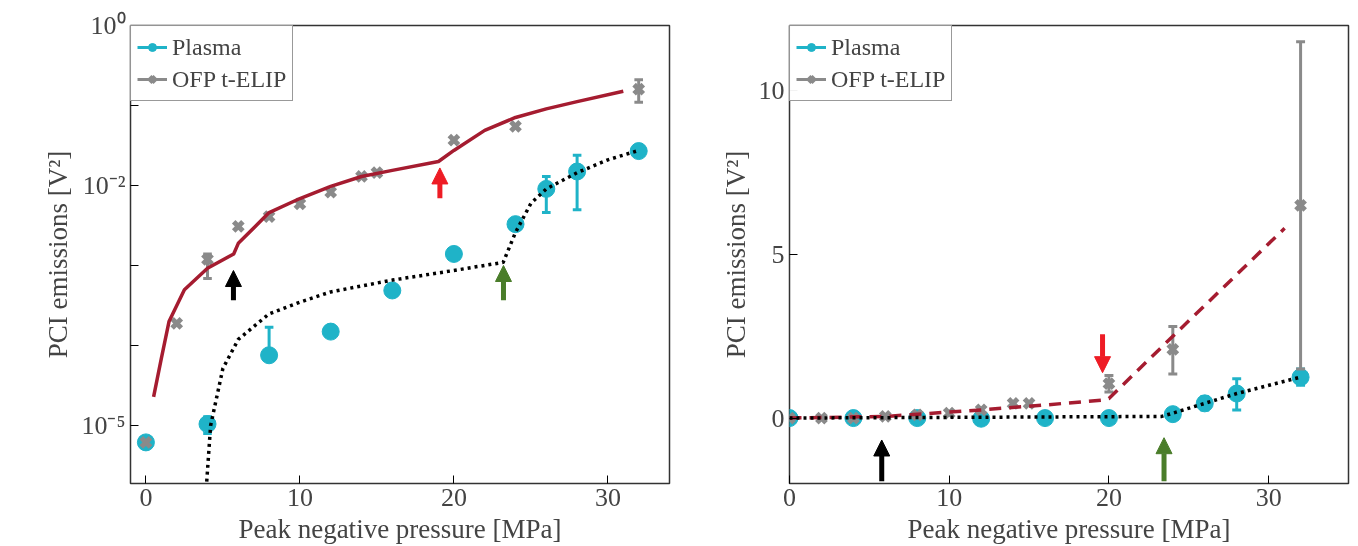 This screenshot has height=546, width=1358. Describe the element at coordinates (103, 426) in the screenshot. I see `y-tick-label: 10⁻⁵` at that location.